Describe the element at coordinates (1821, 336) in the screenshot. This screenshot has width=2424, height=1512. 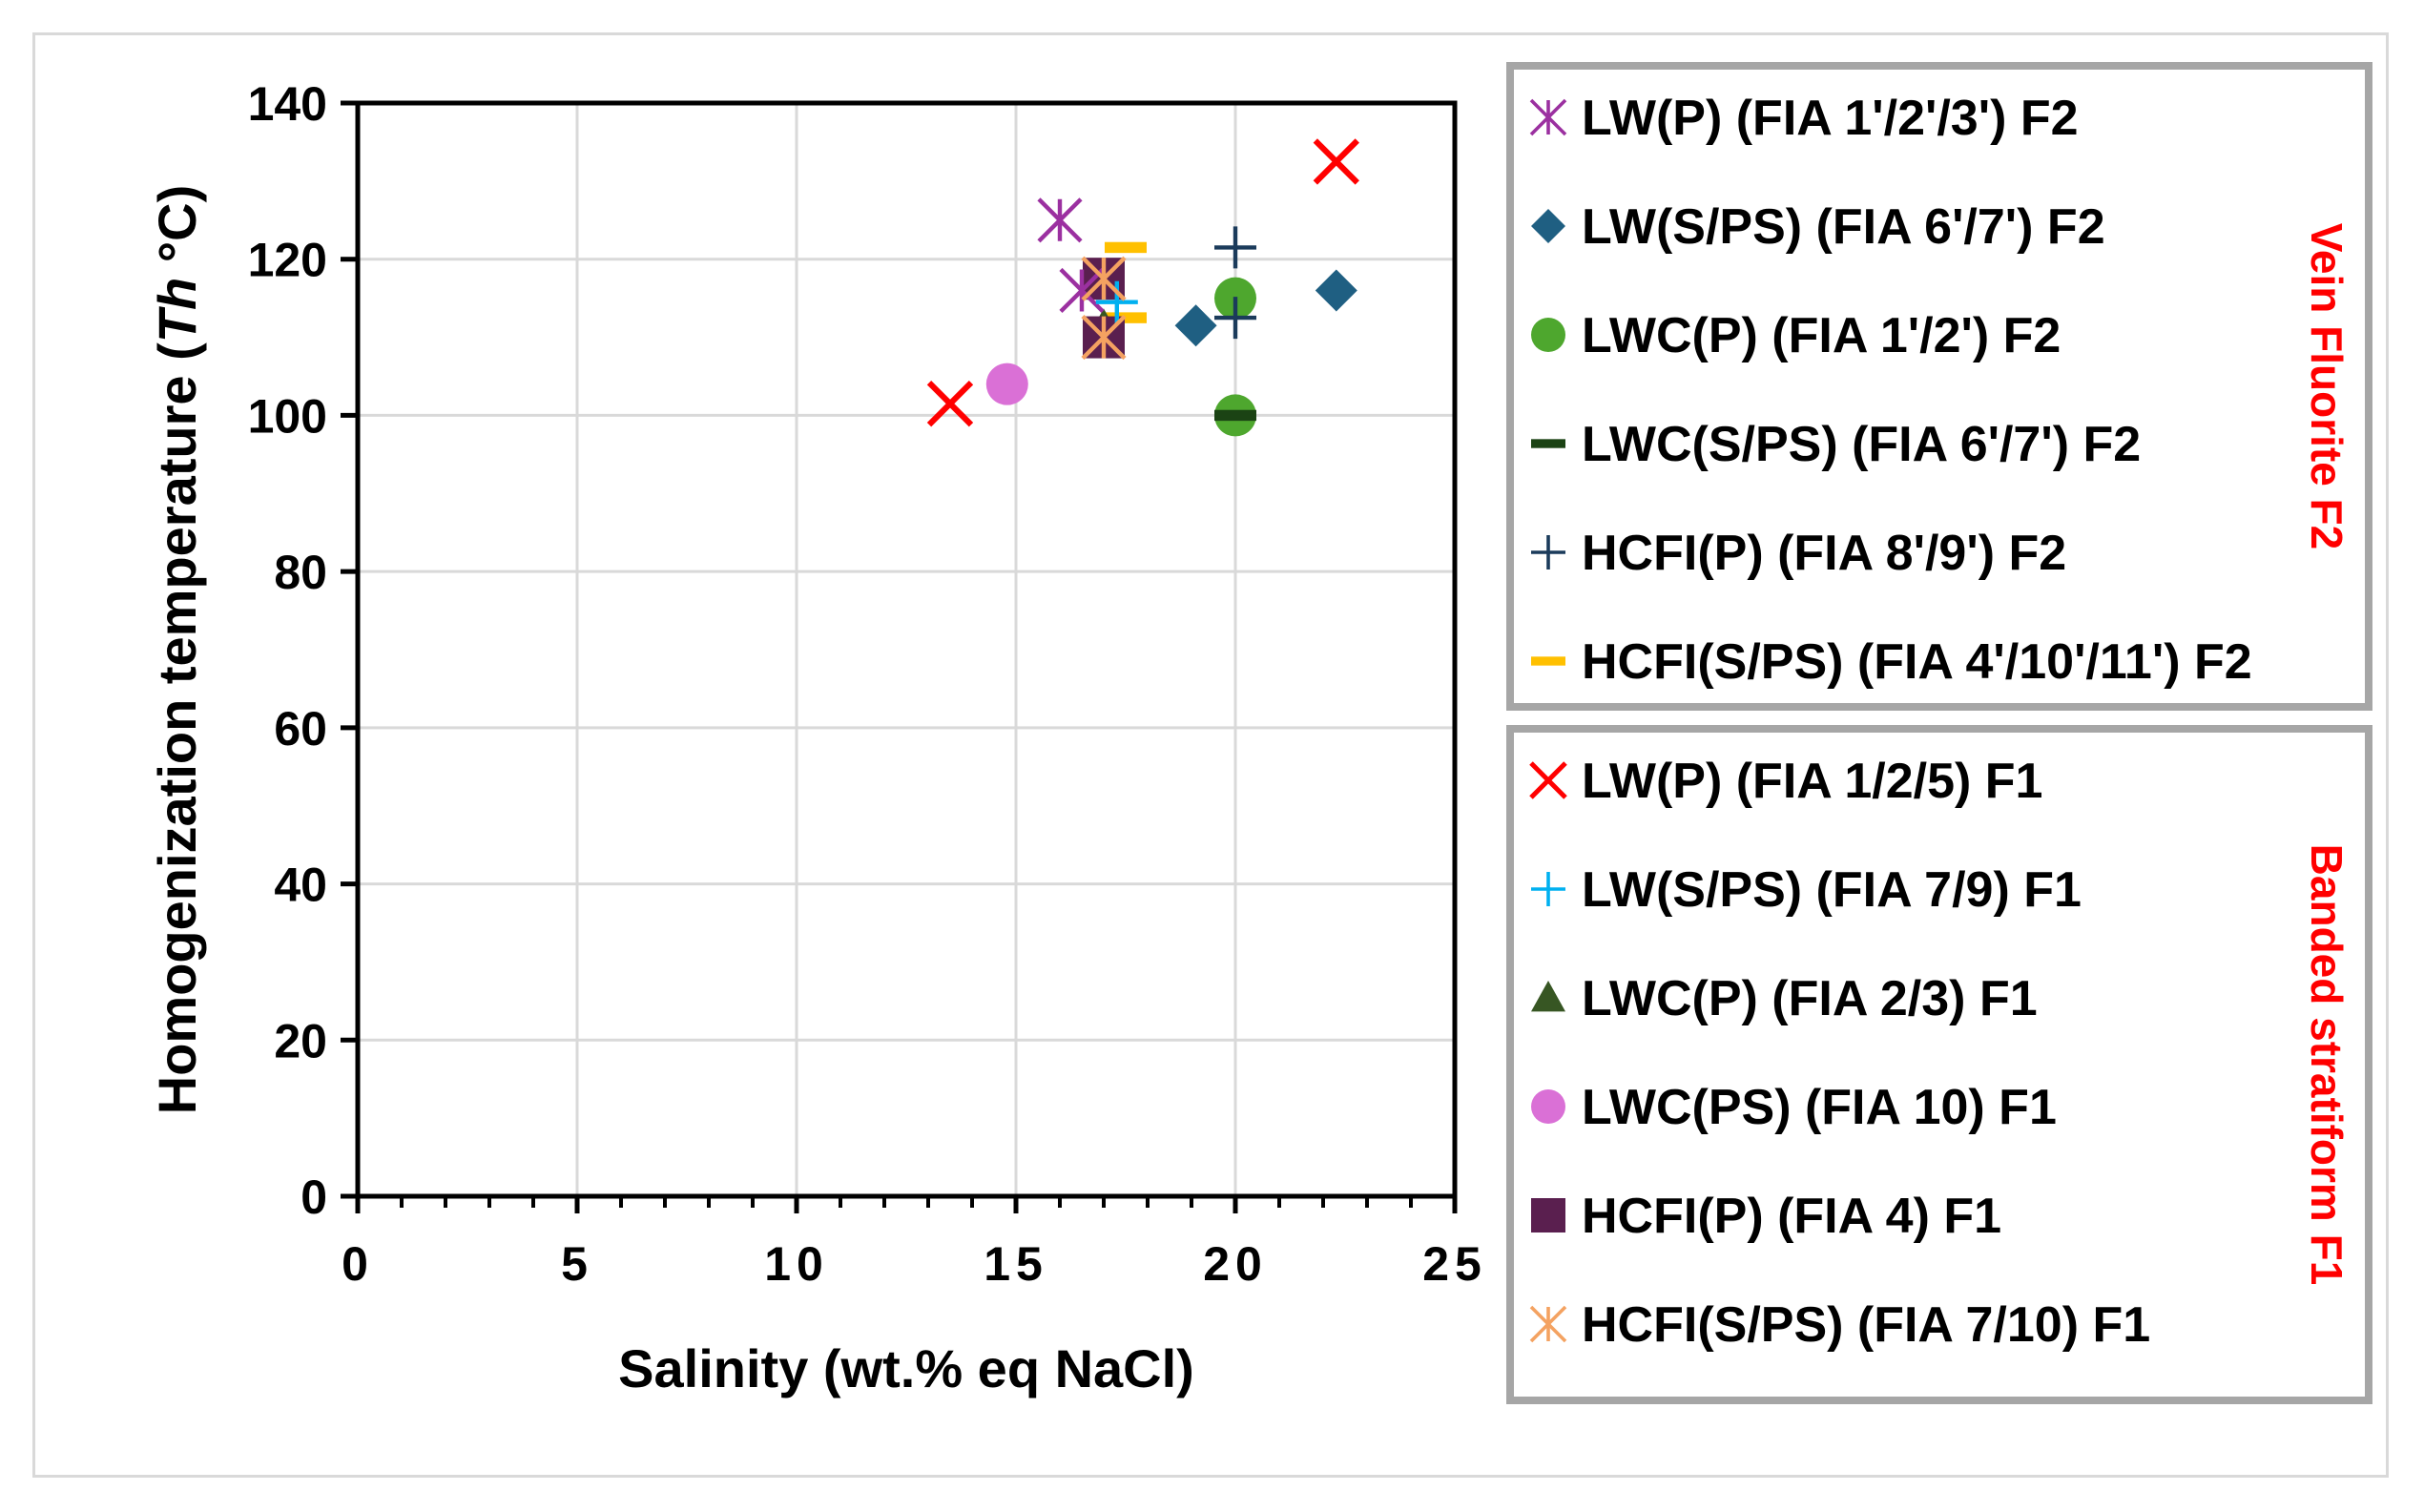
I see `legend-label: LWC(P) (FIA 1'/2') F2` at that location.